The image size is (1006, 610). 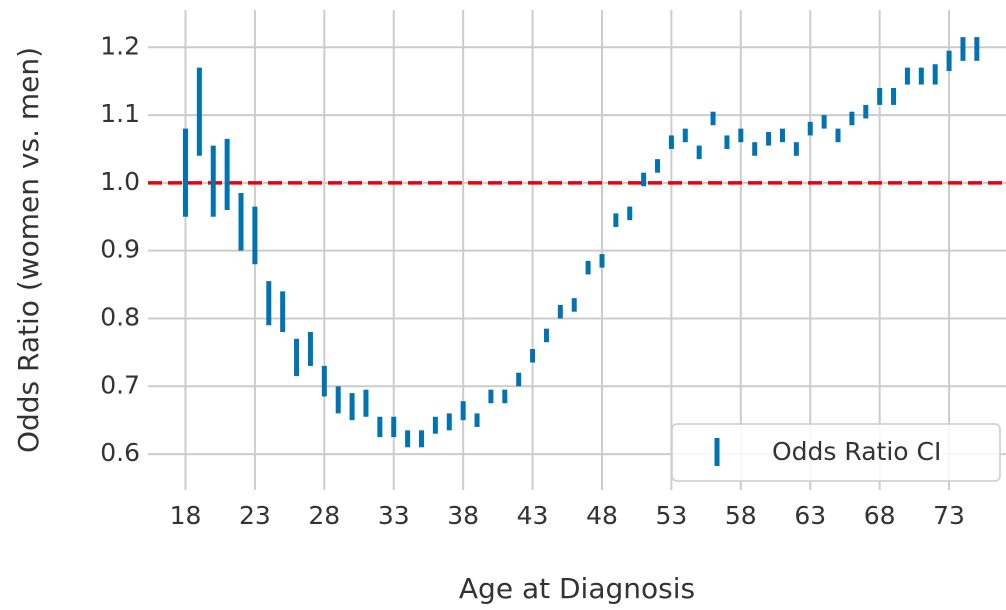 I want to click on legend-label: Odds Ratio CI, so click(x=856, y=451).